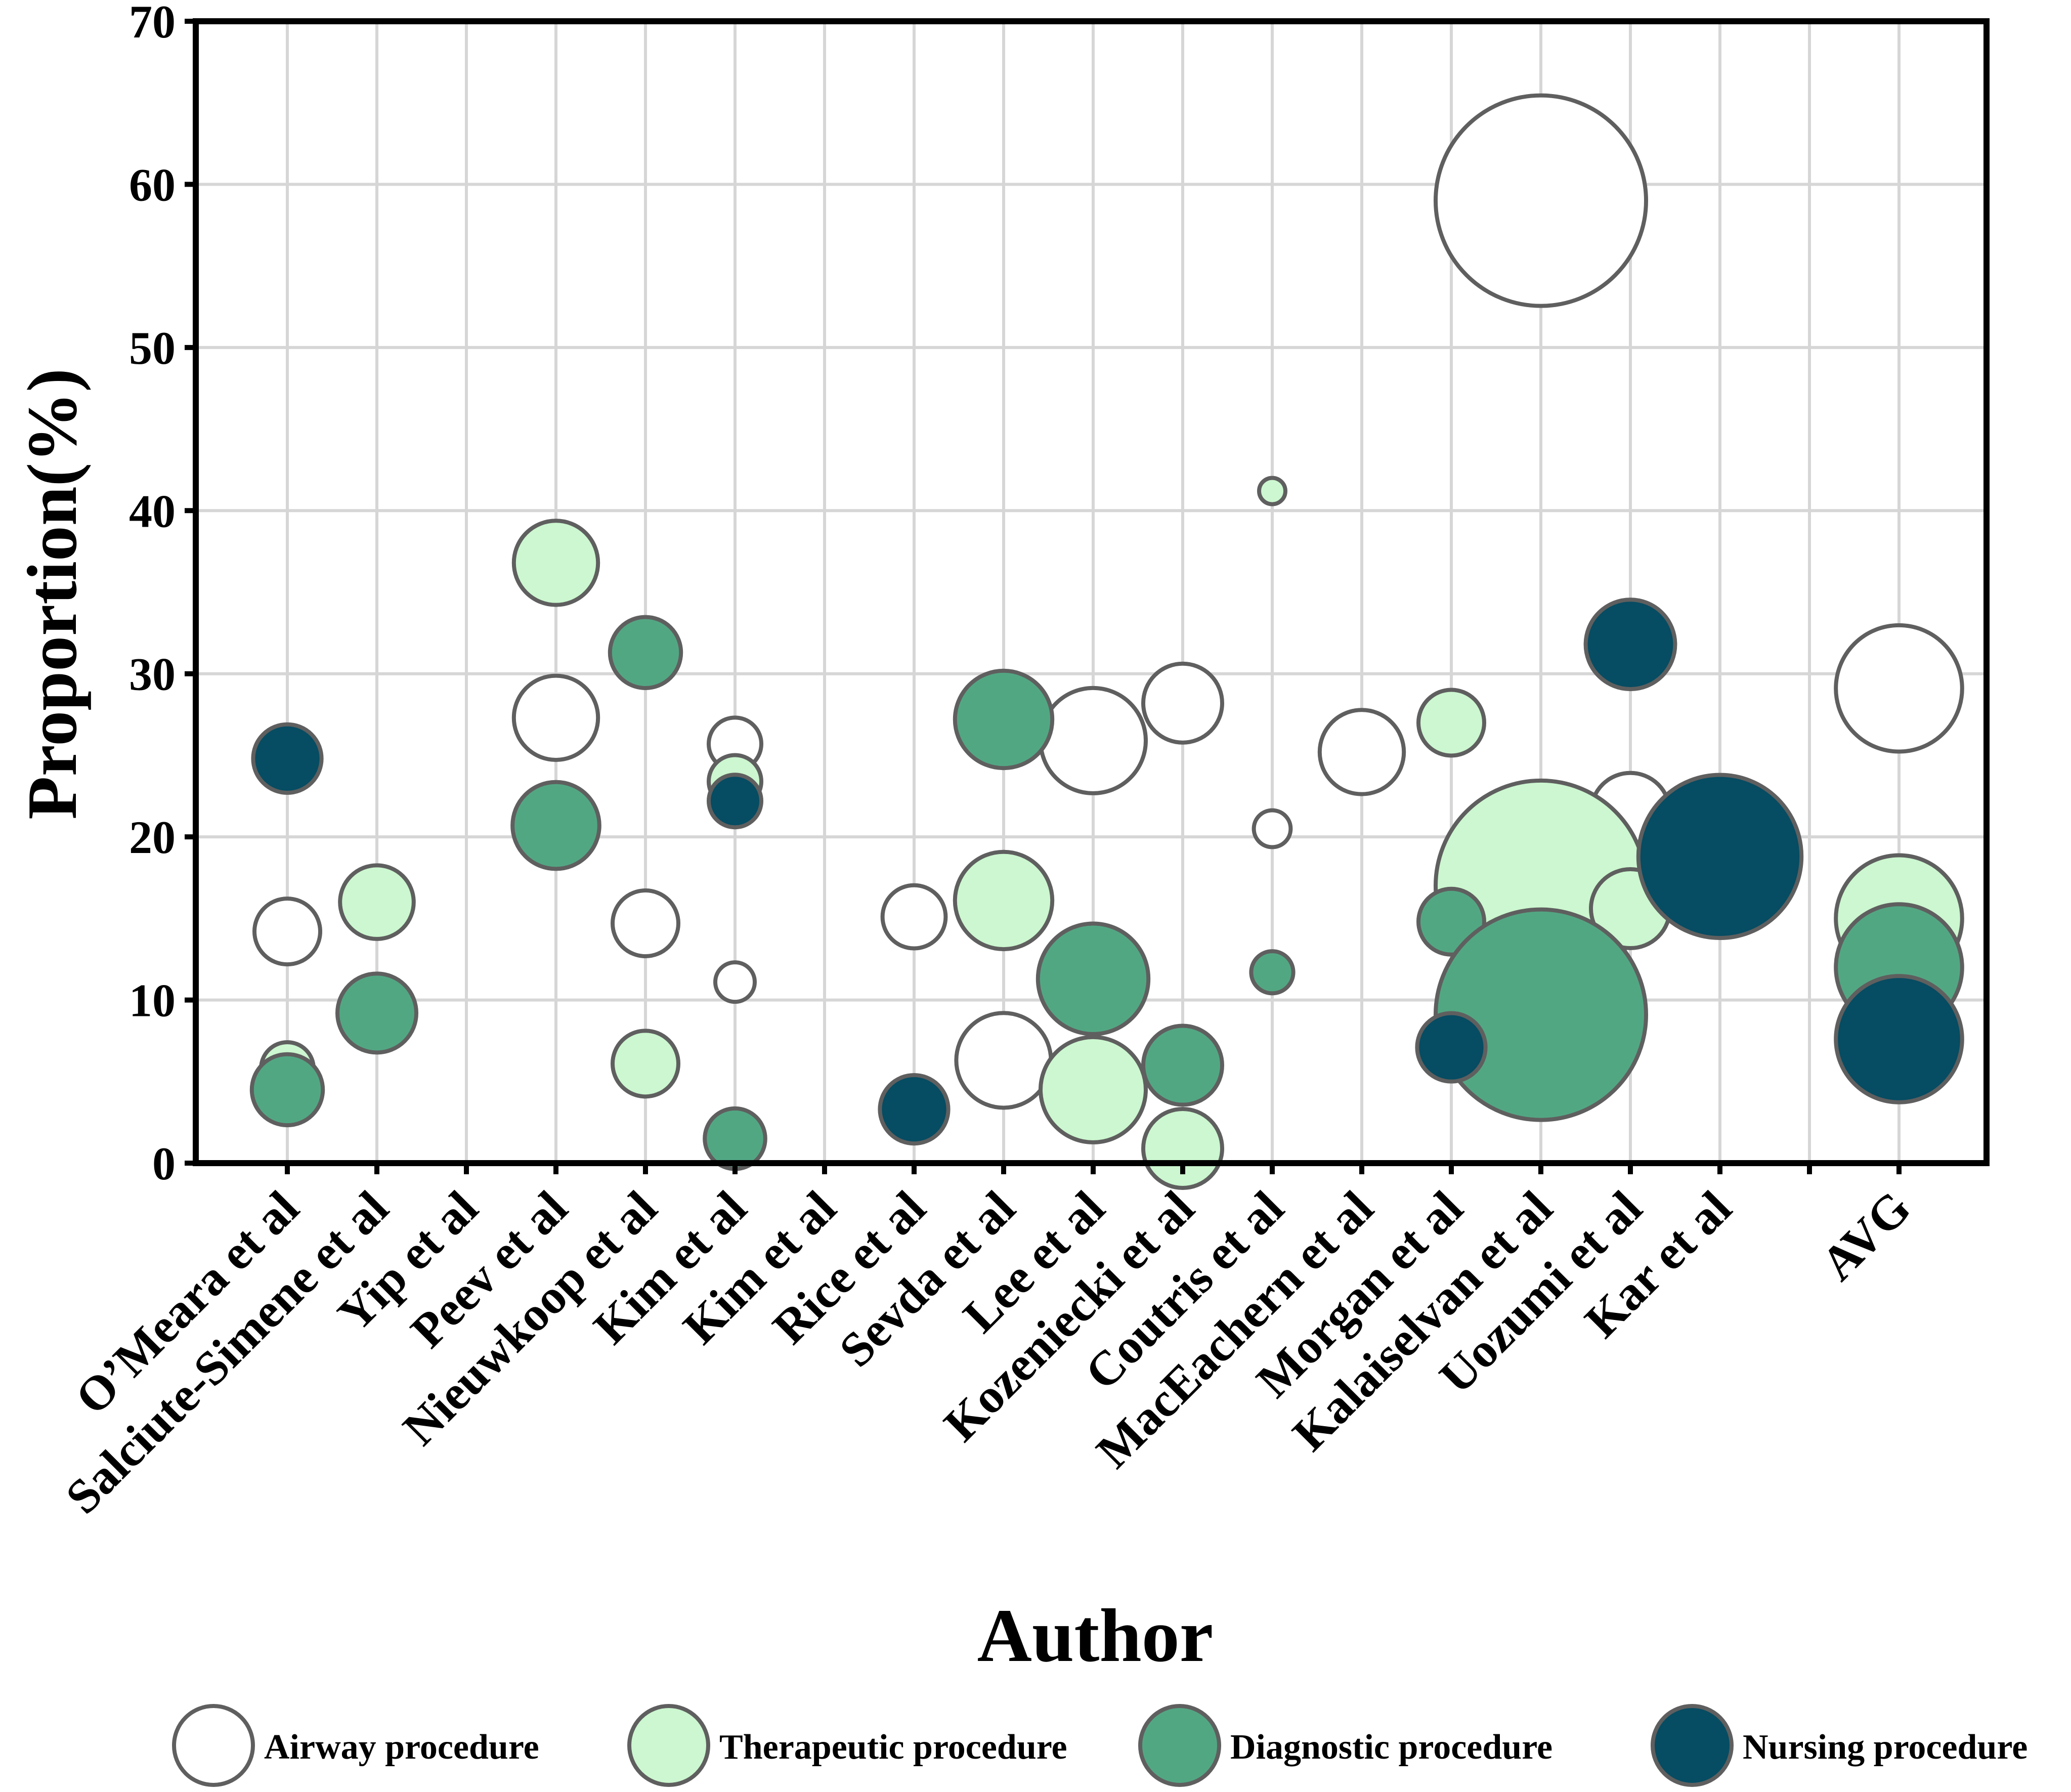 The height and width of the screenshot is (1792, 2071). I want to click on y-tick-label: 70, so click(152, 24).